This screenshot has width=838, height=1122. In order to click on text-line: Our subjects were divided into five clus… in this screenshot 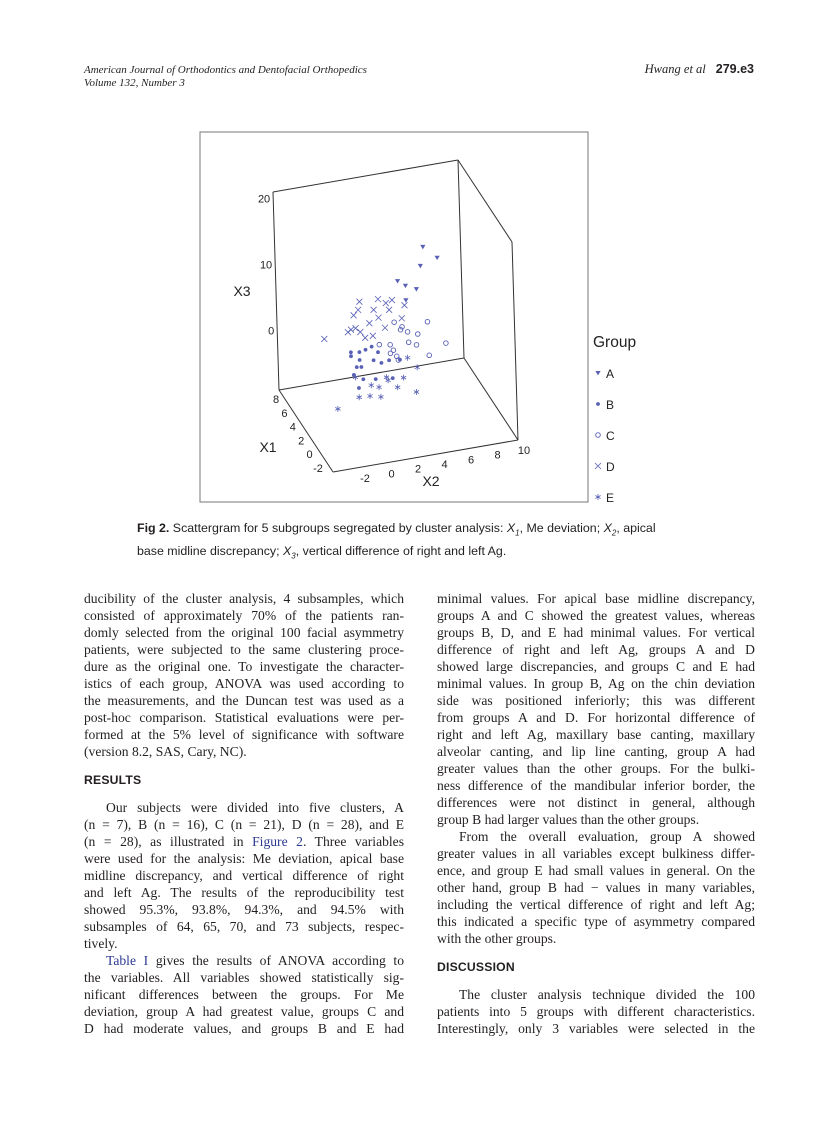, I will do `click(244, 807)`.